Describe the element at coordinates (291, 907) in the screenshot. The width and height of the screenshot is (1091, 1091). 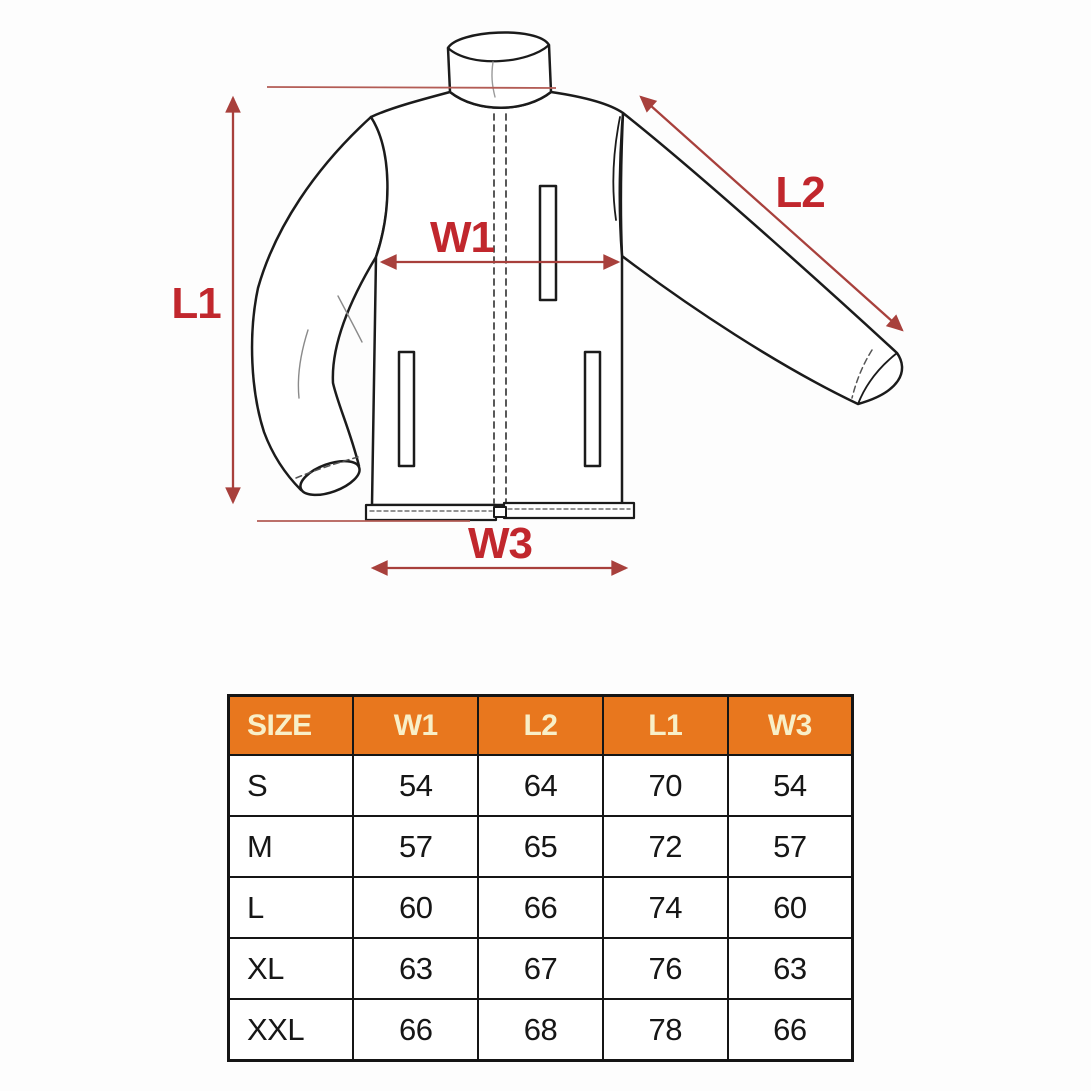
I see `size-cell: L` at that location.